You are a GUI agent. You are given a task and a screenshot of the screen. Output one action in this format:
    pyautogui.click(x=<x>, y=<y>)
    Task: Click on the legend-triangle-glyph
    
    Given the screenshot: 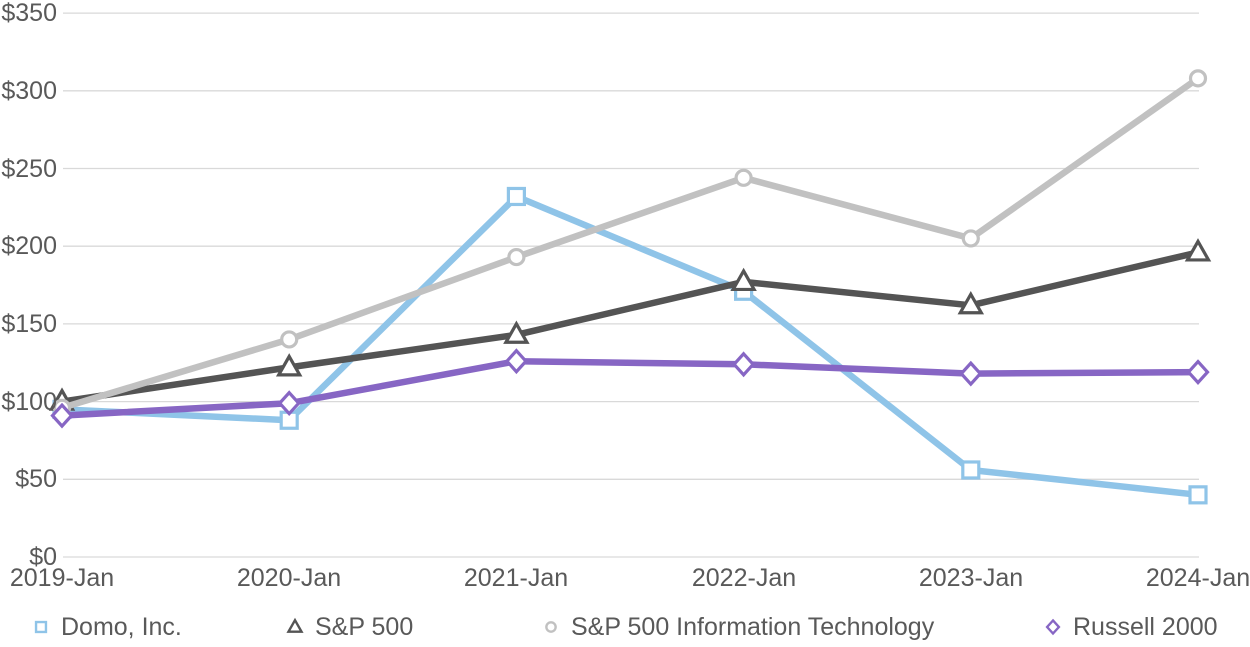 What is the action you would take?
    pyautogui.click(x=295, y=625)
    